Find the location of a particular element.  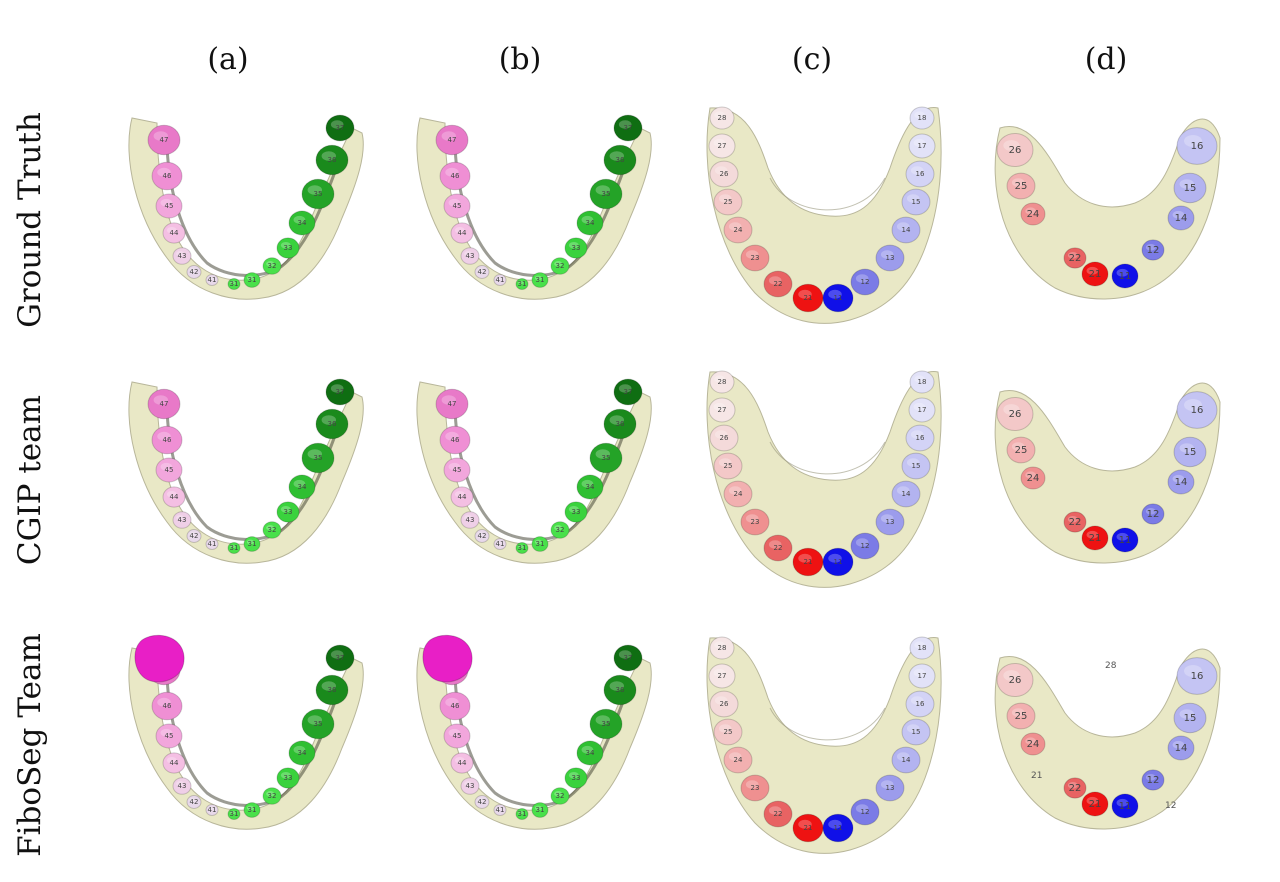

tooth: 13 is located at coordinates (890, 522).